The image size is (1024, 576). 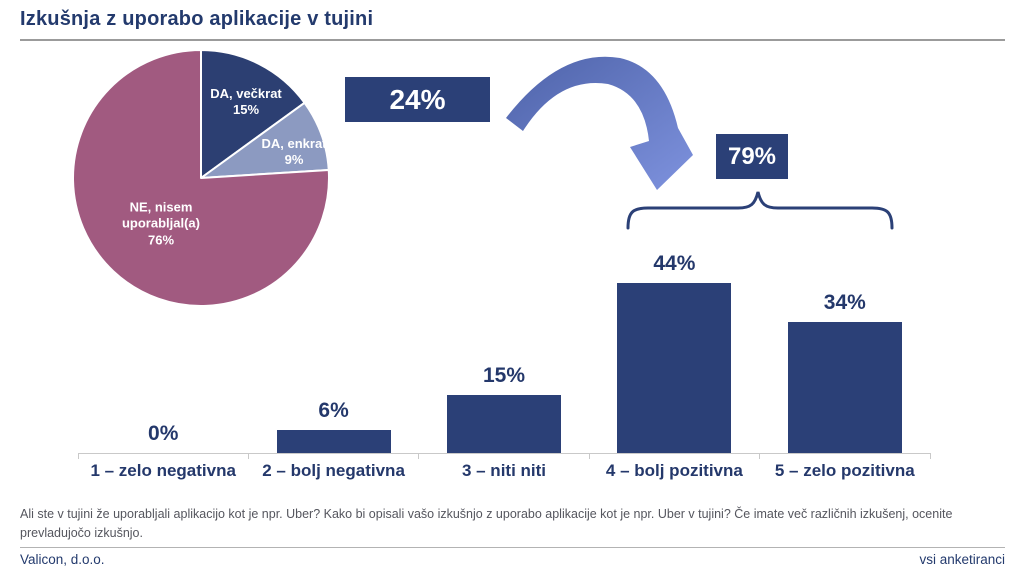 I want to click on pie-slice-label-value: 9%, so click(x=294, y=159).